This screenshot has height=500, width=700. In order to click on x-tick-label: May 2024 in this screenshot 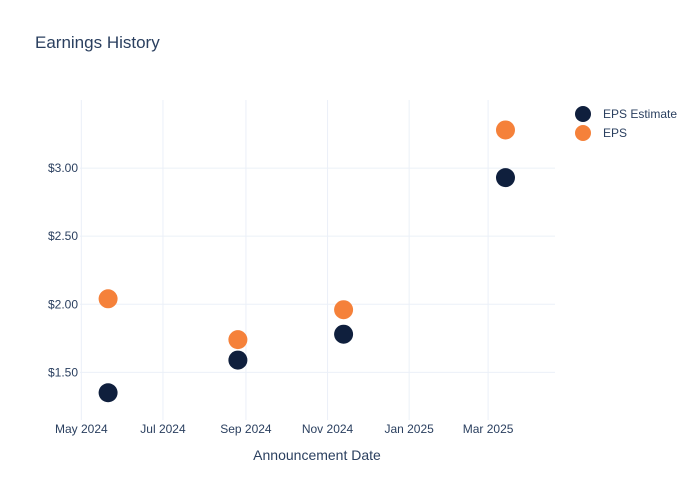, I will do `click(81, 429)`.